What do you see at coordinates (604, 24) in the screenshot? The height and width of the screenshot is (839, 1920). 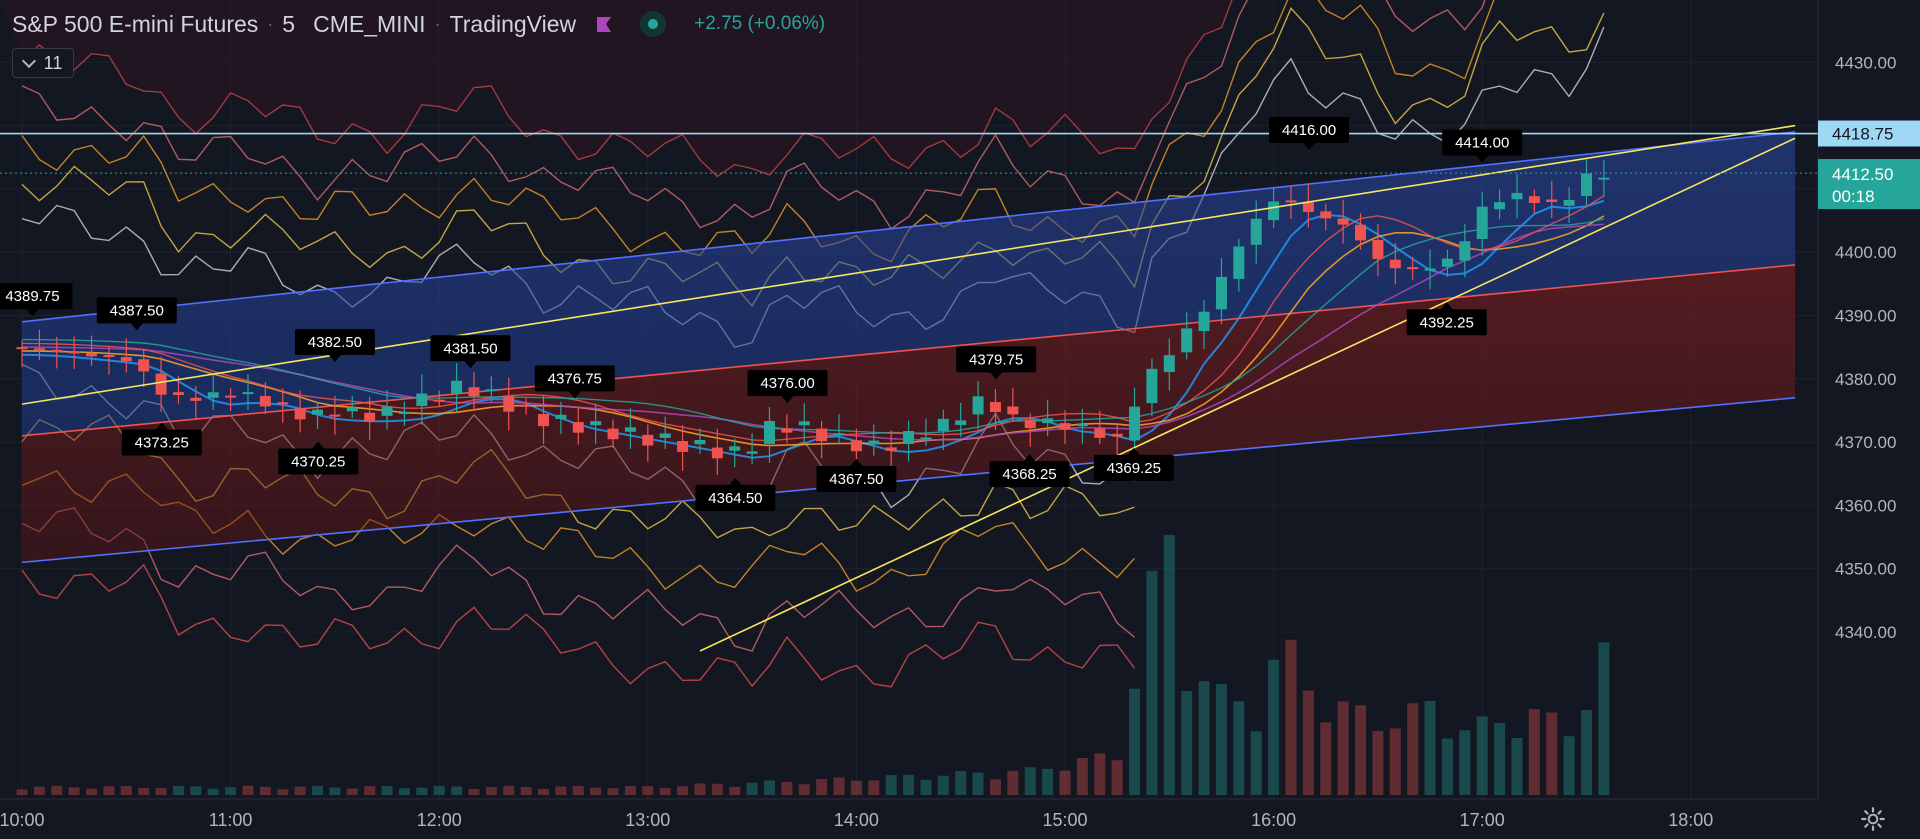 I see `flag-icon` at bounding box center [604, 24].